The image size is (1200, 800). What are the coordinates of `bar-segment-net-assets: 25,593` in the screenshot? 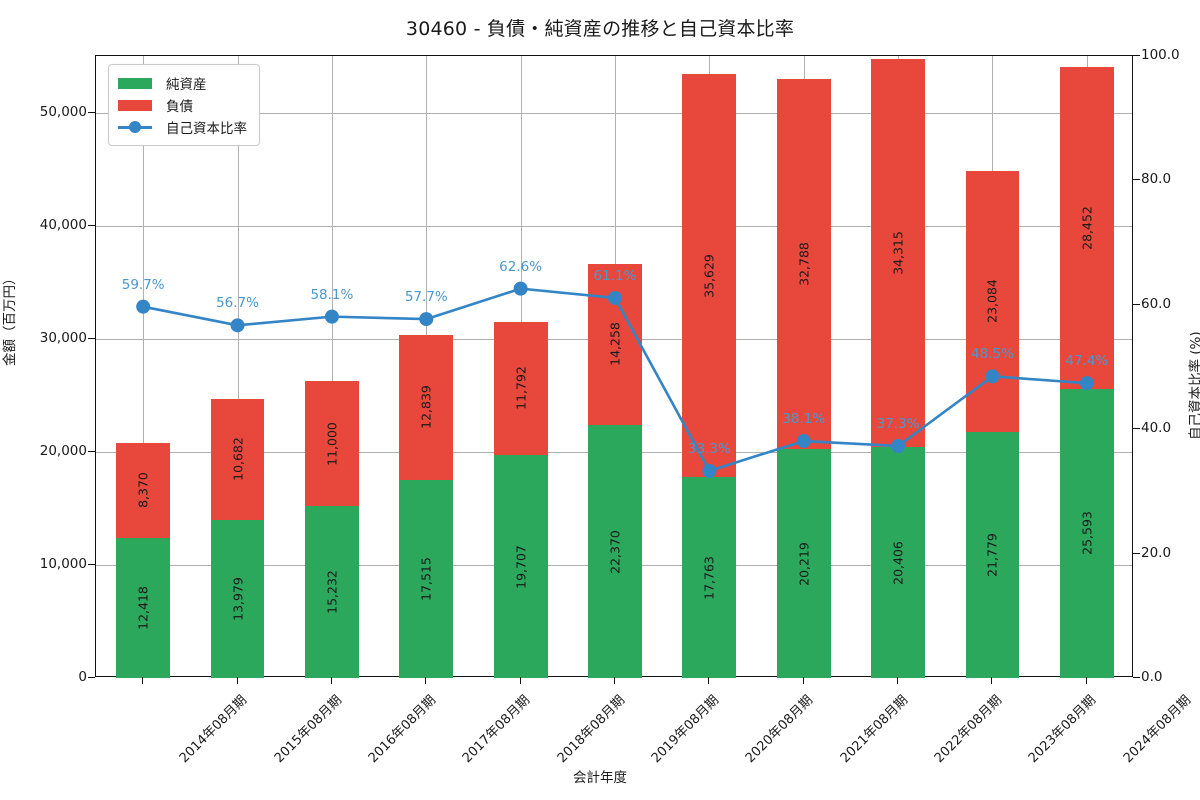 It's located at (1086, 533).